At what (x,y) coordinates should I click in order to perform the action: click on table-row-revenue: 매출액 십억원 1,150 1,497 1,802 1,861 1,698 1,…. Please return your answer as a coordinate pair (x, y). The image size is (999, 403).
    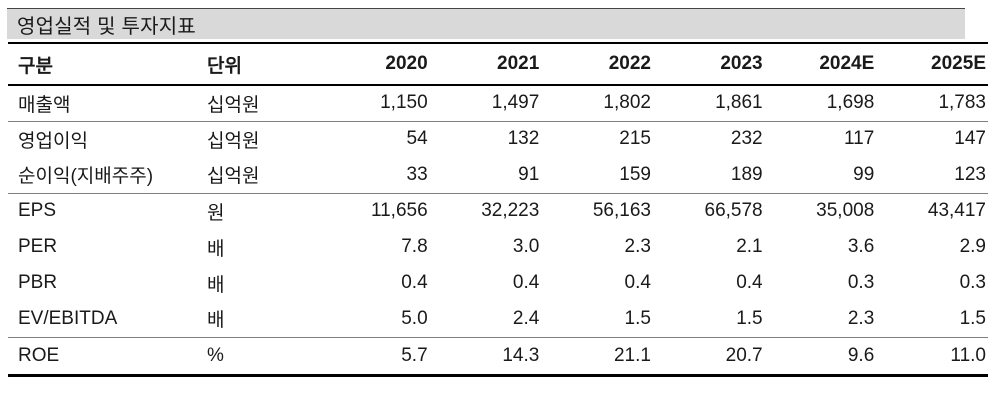
    Looking at the image, I should click on (498, 103).